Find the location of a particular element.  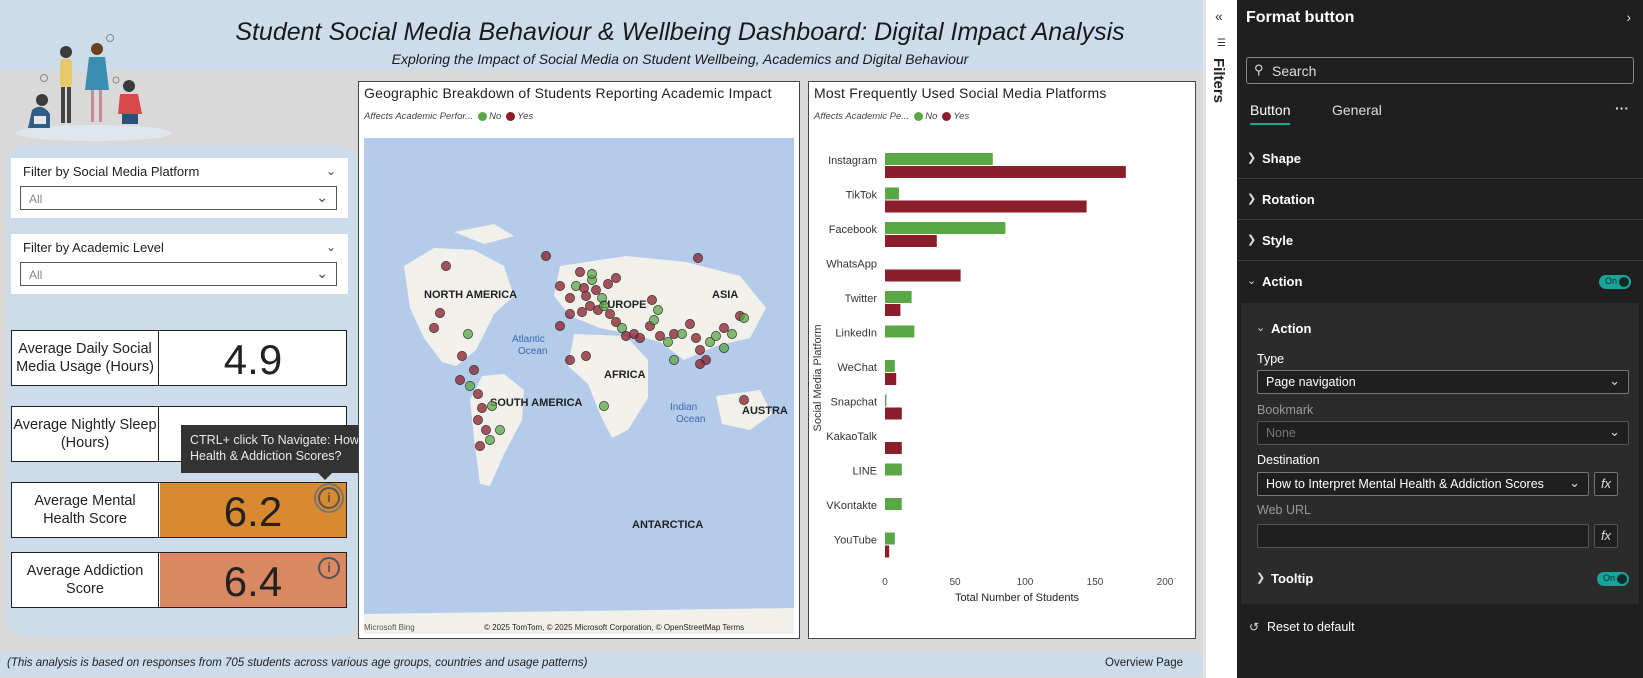

search-input: ⚲ Search is located at coordinates (1440, 70).